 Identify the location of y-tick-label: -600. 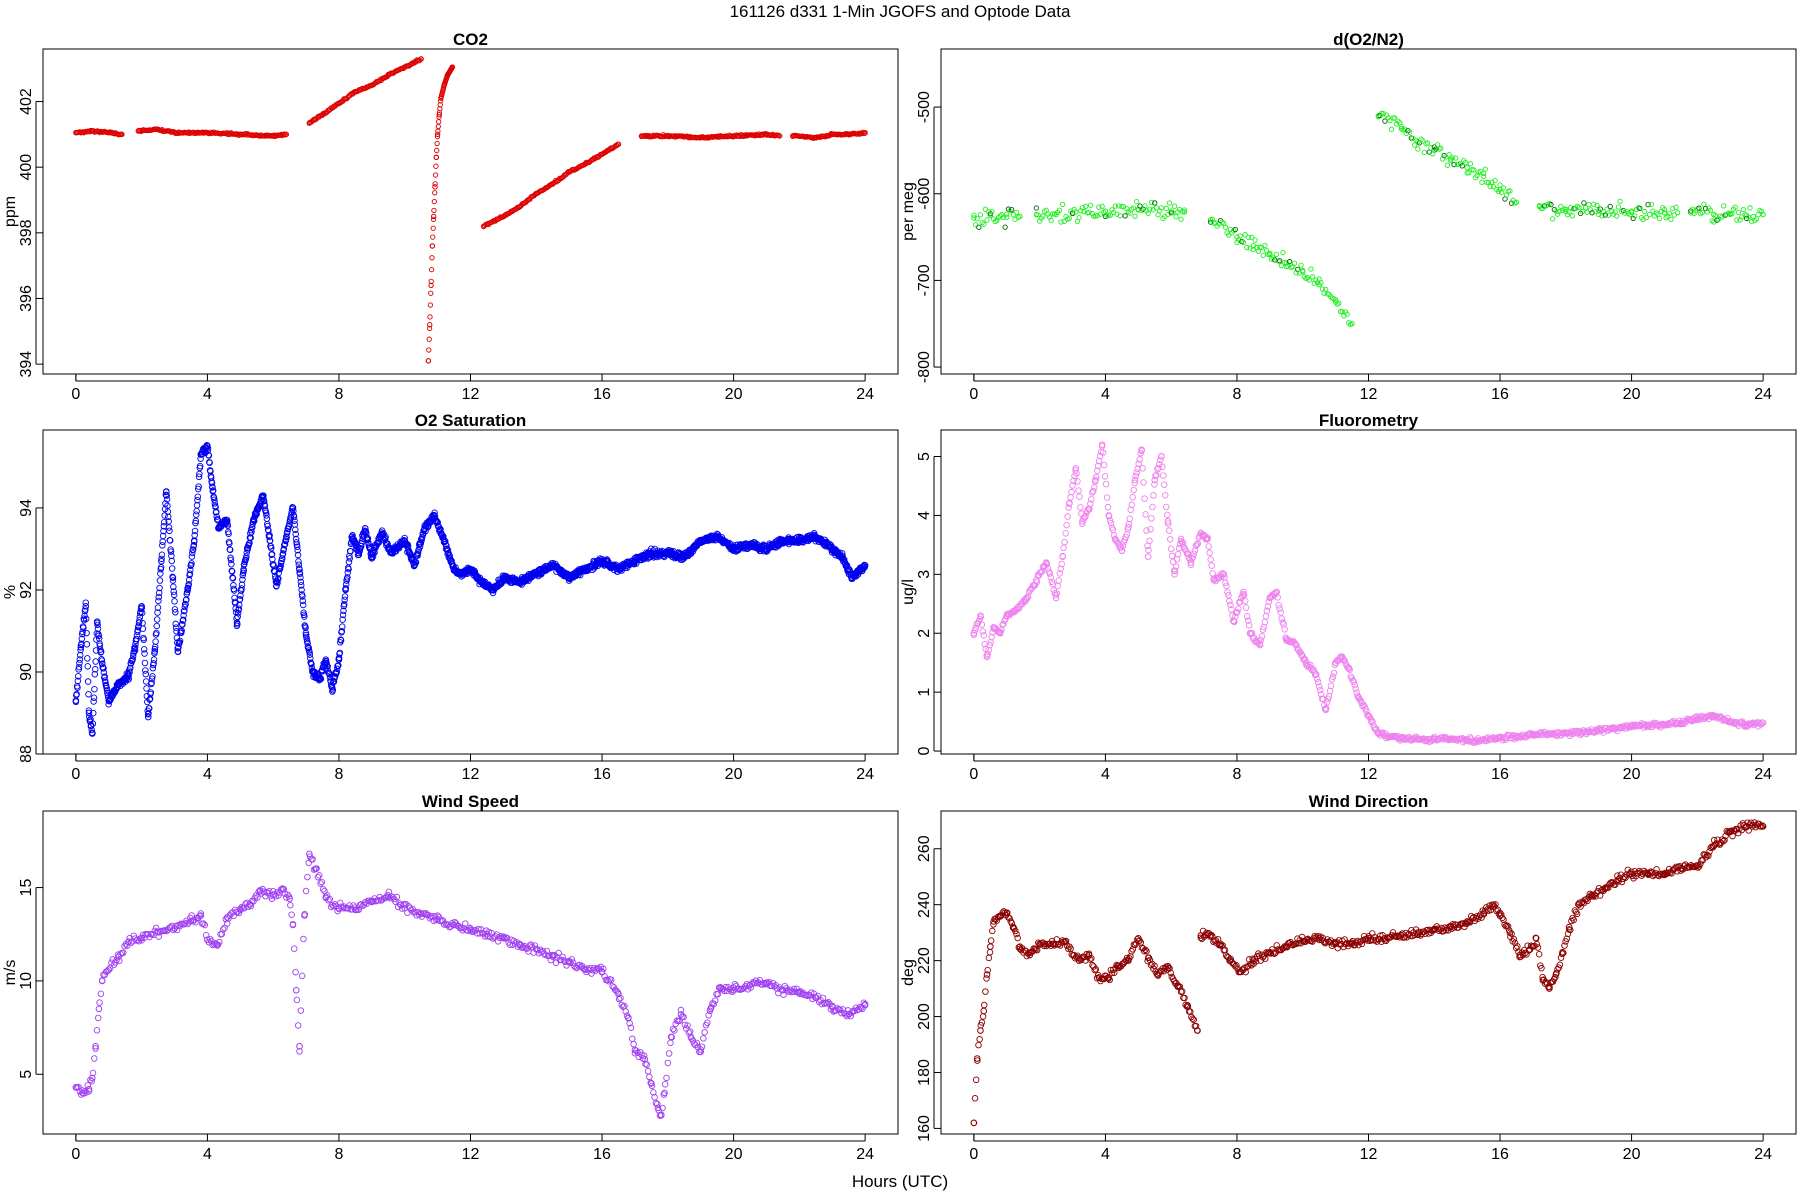
(924, 194).